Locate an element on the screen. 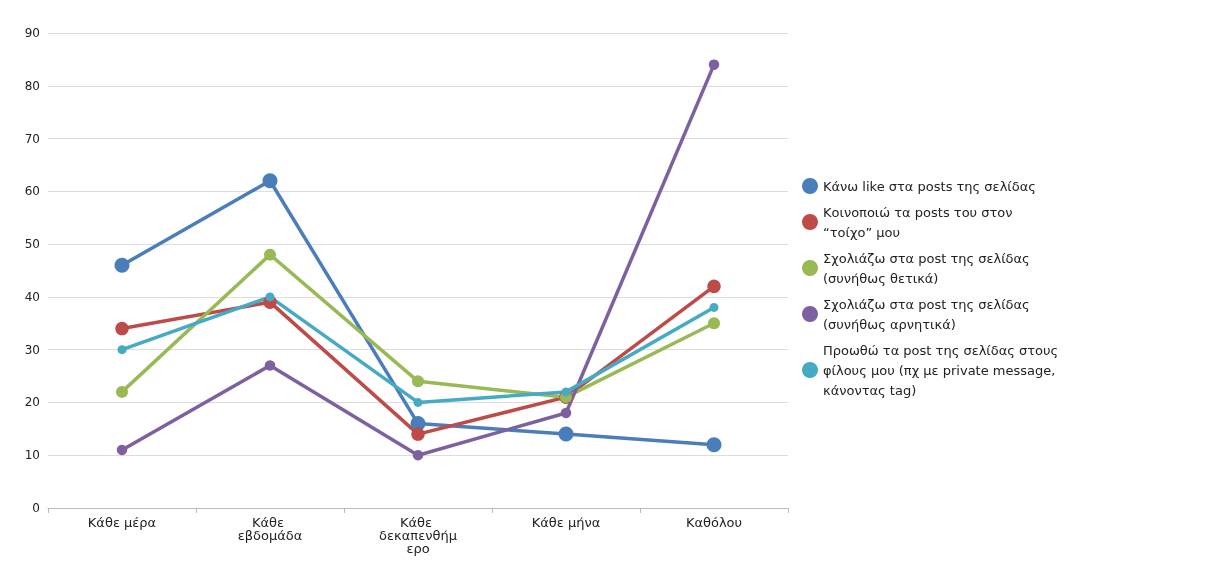 This screenshot has height=576, width=1208. y-tick-label: 20 is located at coordinates (32, 402).